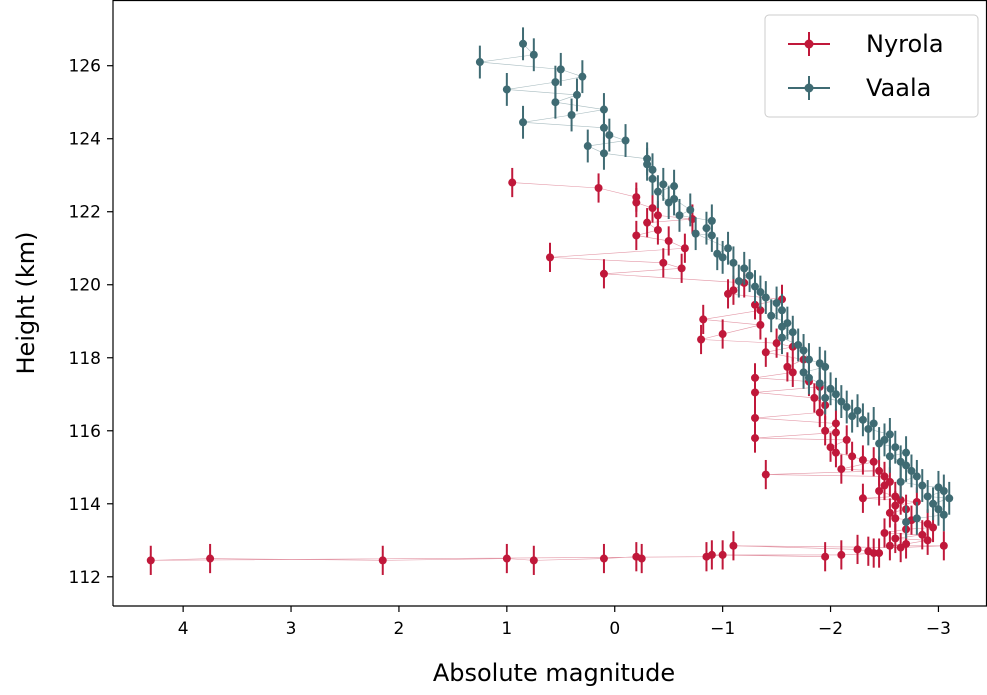 This screenshot has height=695, width=987. What do you see at coordinates (614, 629) in the screenshot?
I see `x-tick-label: 0` at bounding box center [614, 629].